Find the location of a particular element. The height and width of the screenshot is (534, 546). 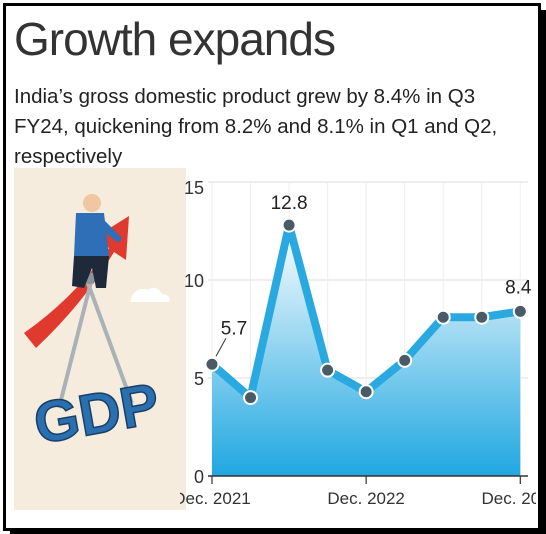

y-tick-label: 15 is located at coordinates (194, 188).